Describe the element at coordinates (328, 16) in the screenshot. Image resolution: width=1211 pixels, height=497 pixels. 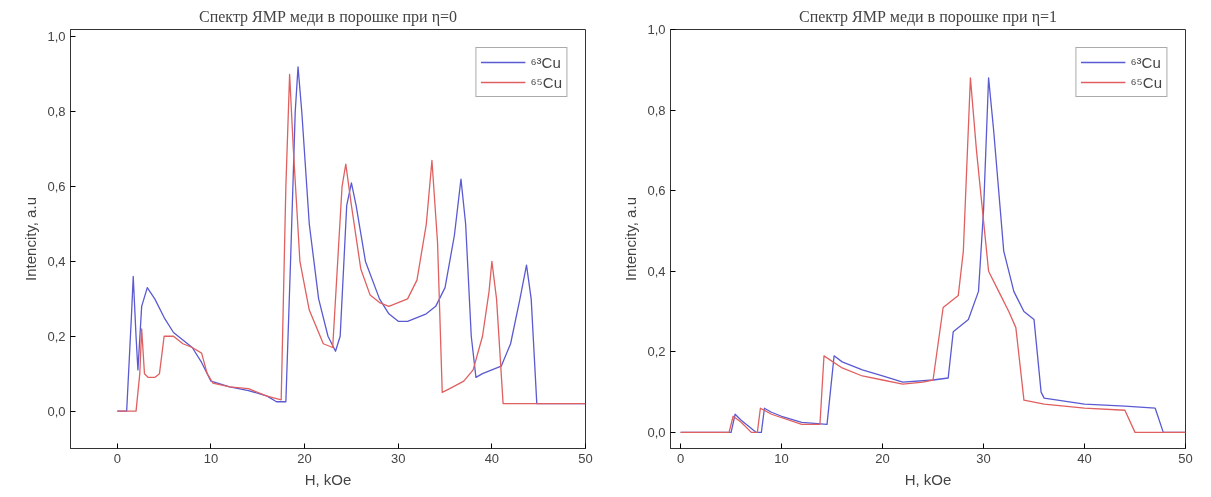
I see `chart-title: Спектр ЯМР меди в порошке при η=0` at that location.